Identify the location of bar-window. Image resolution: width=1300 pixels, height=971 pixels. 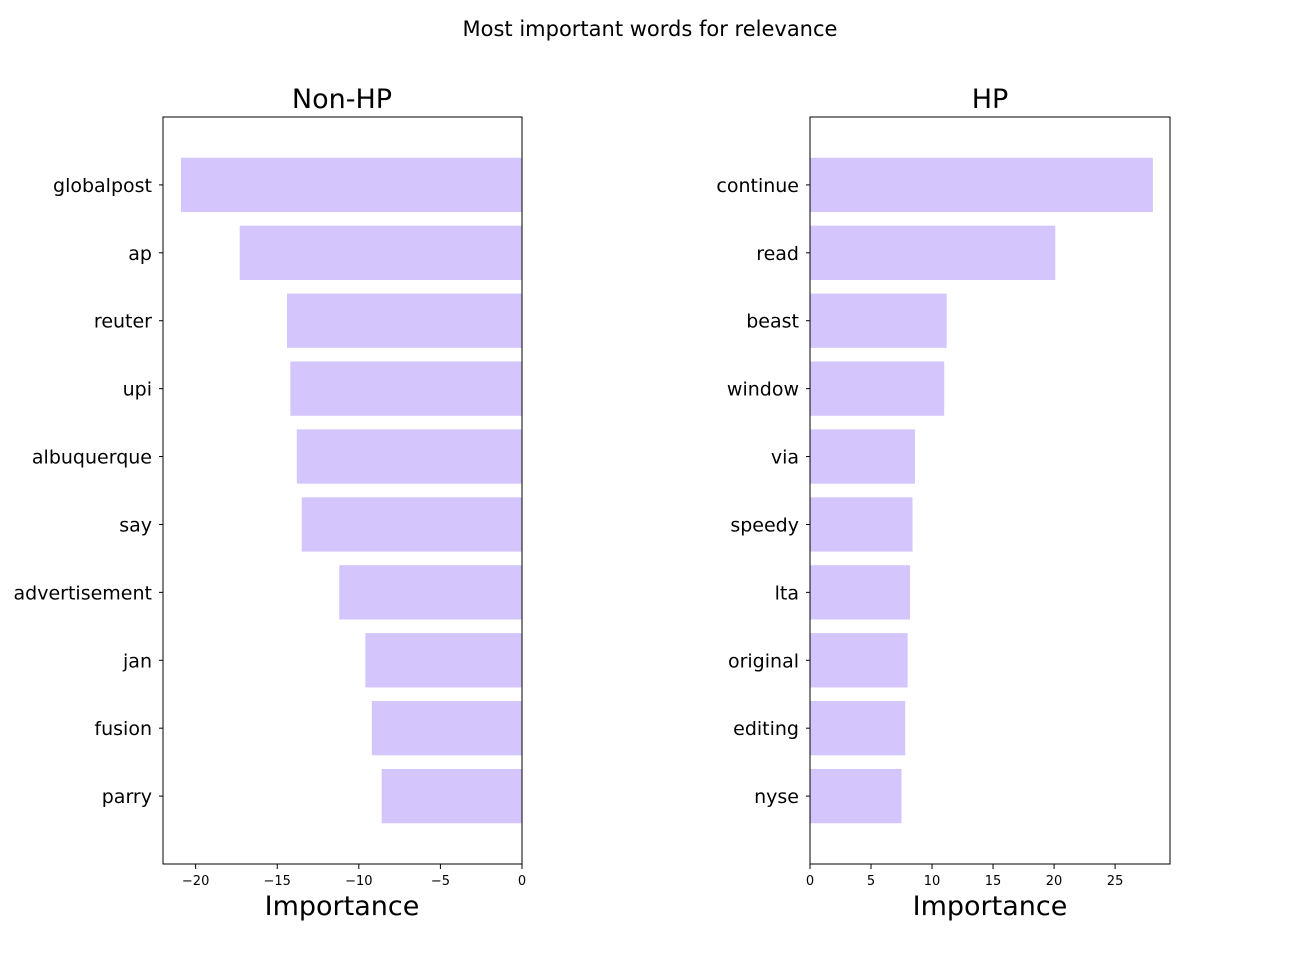
(877, 388).